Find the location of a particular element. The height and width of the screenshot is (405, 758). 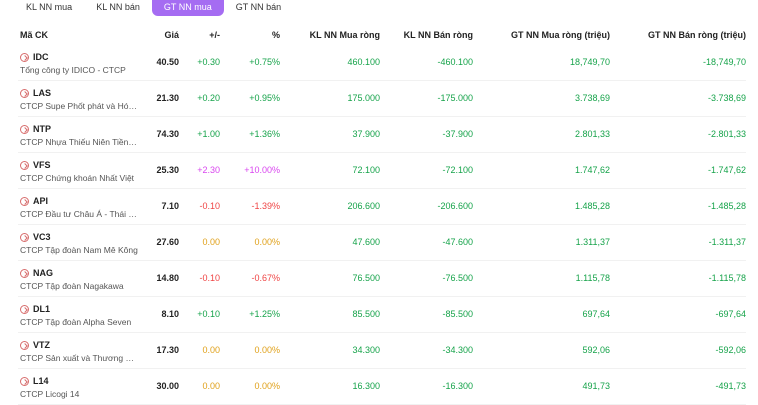

pct-value: -1.39% is located at coordinates (265, 206).